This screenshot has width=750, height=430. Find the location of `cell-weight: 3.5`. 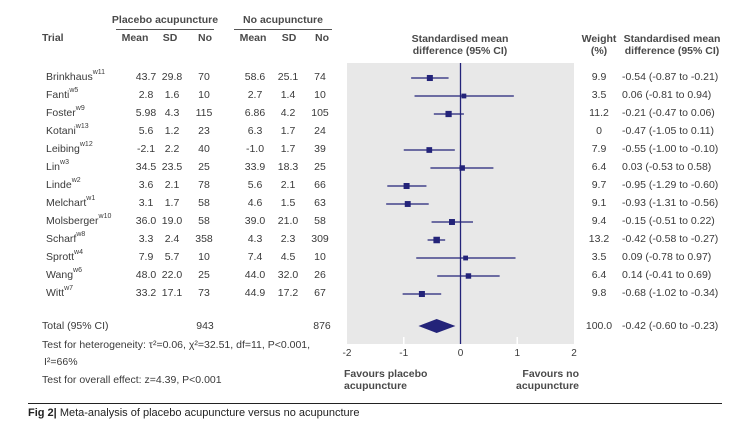

cell-weight: 3.5 is located at coordinates (599, 257).